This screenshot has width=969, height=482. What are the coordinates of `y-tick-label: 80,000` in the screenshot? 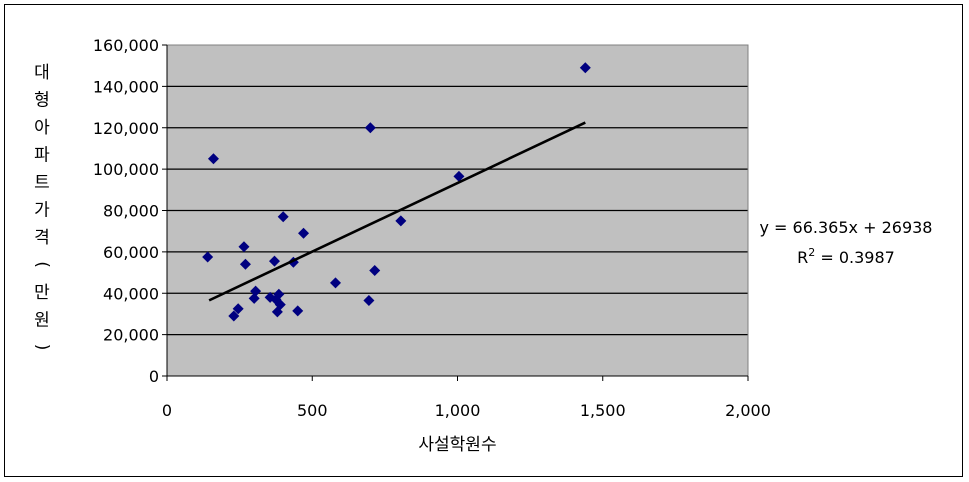 It's located at (131, 211).